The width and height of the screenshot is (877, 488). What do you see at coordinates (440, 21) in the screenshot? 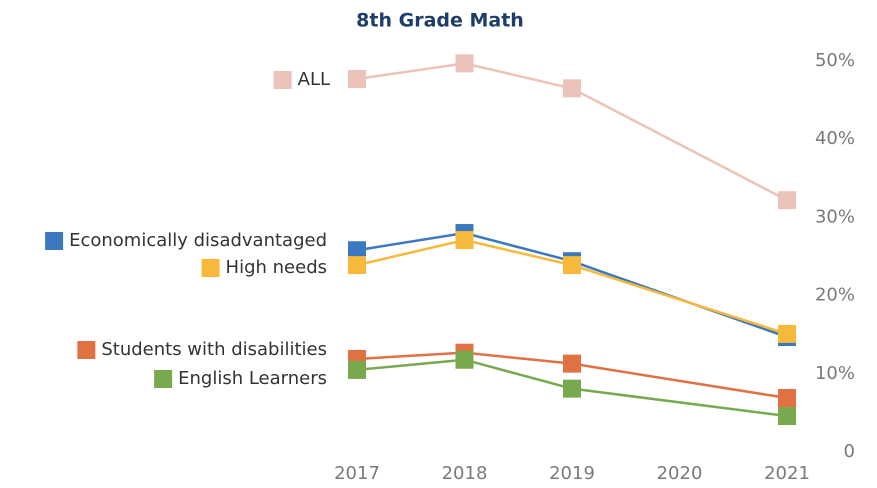
I see `chart-title: 8th Grade Math` at bounding box center [440, 21].